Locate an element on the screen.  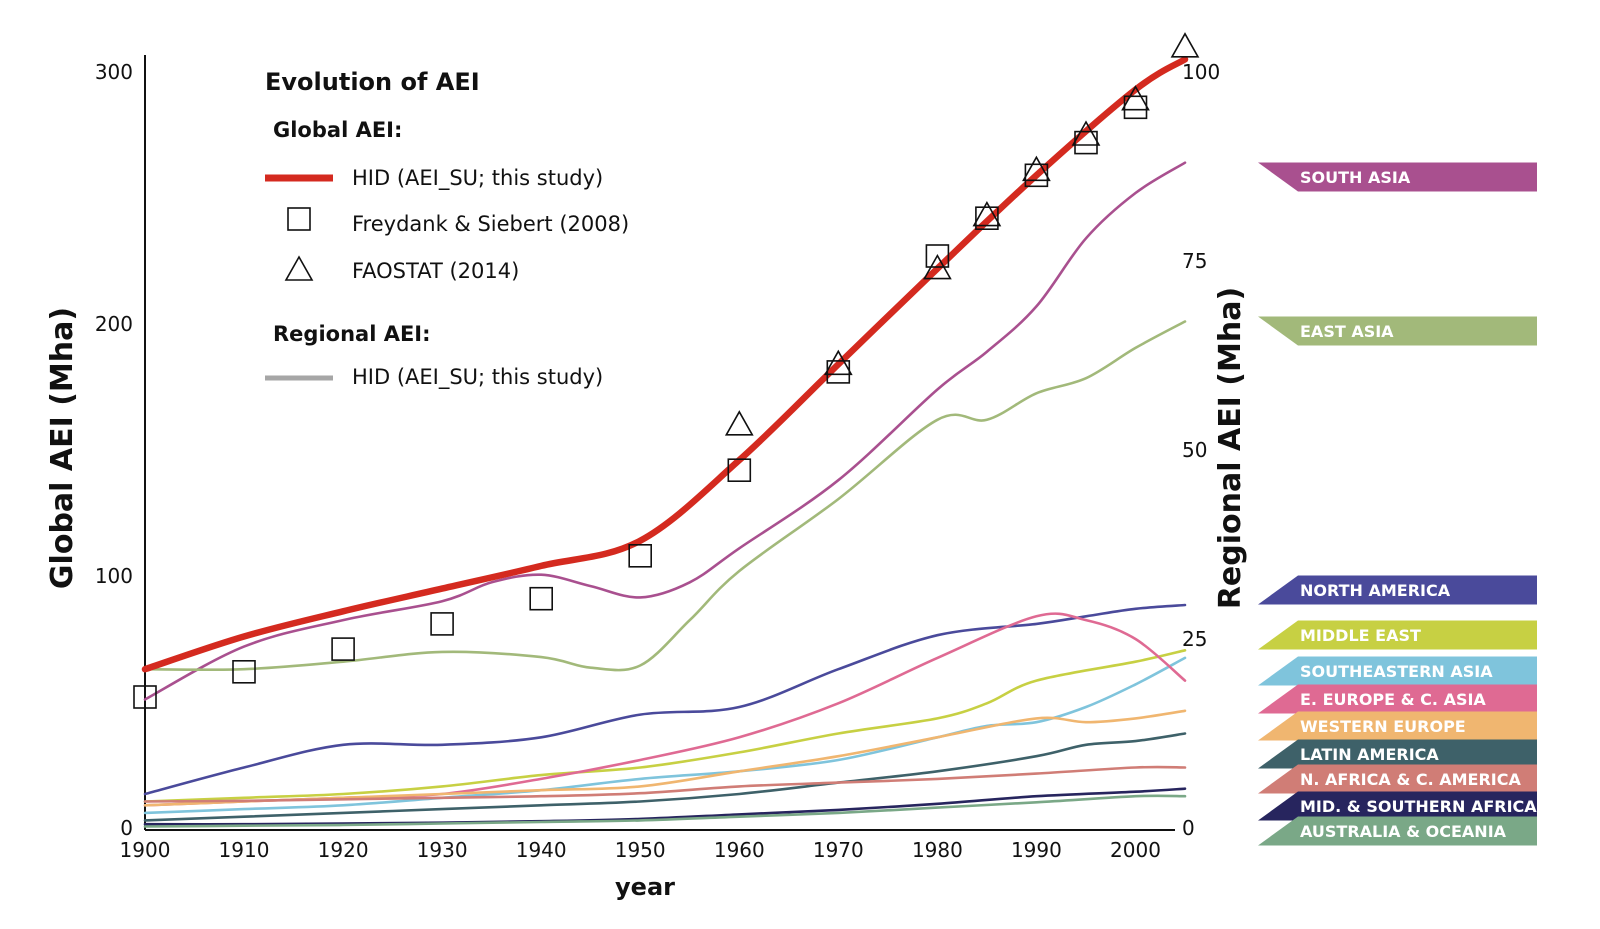
region-tag-east-asia: EAST ASIA is located at coordinates (1397, 331).